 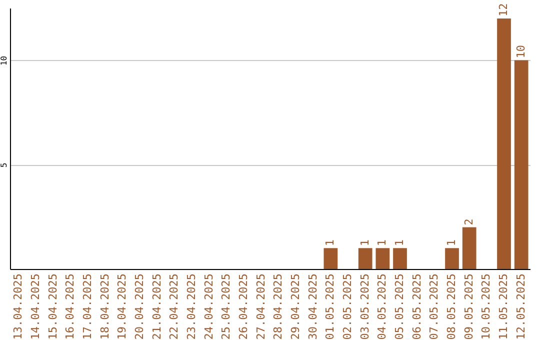 I want to click on x-tick-label: 29.04.2025, so click(x=295, y=307).